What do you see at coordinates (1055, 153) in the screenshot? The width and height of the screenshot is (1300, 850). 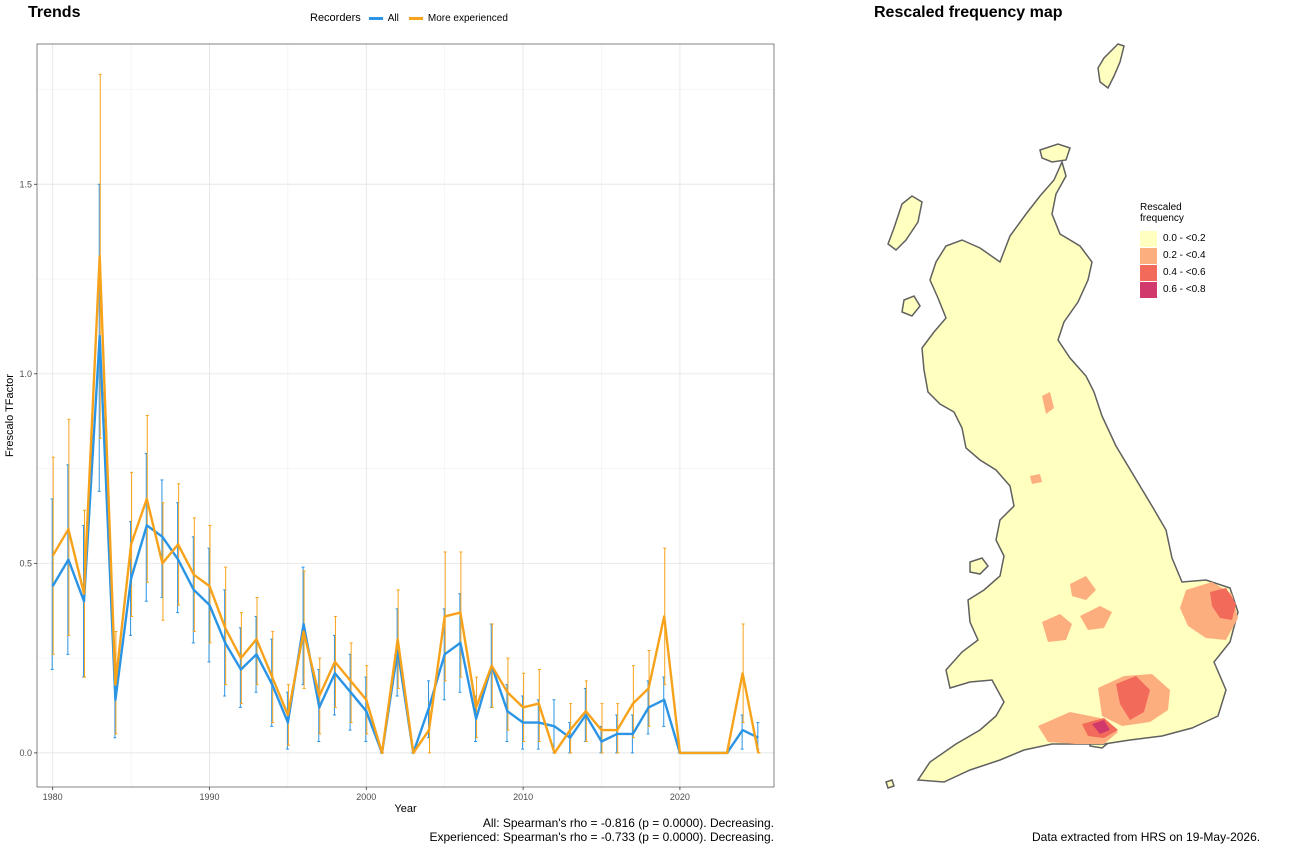 I see `orkney-island` at bounding box center [1055, 153].